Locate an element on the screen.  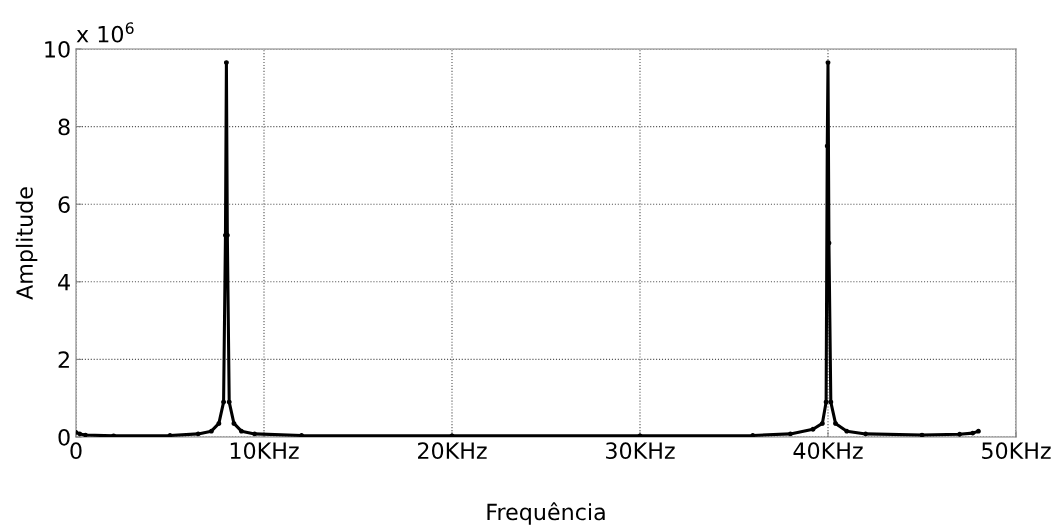
x-tick-label: 10KHz is located at coordinates (264, 451).